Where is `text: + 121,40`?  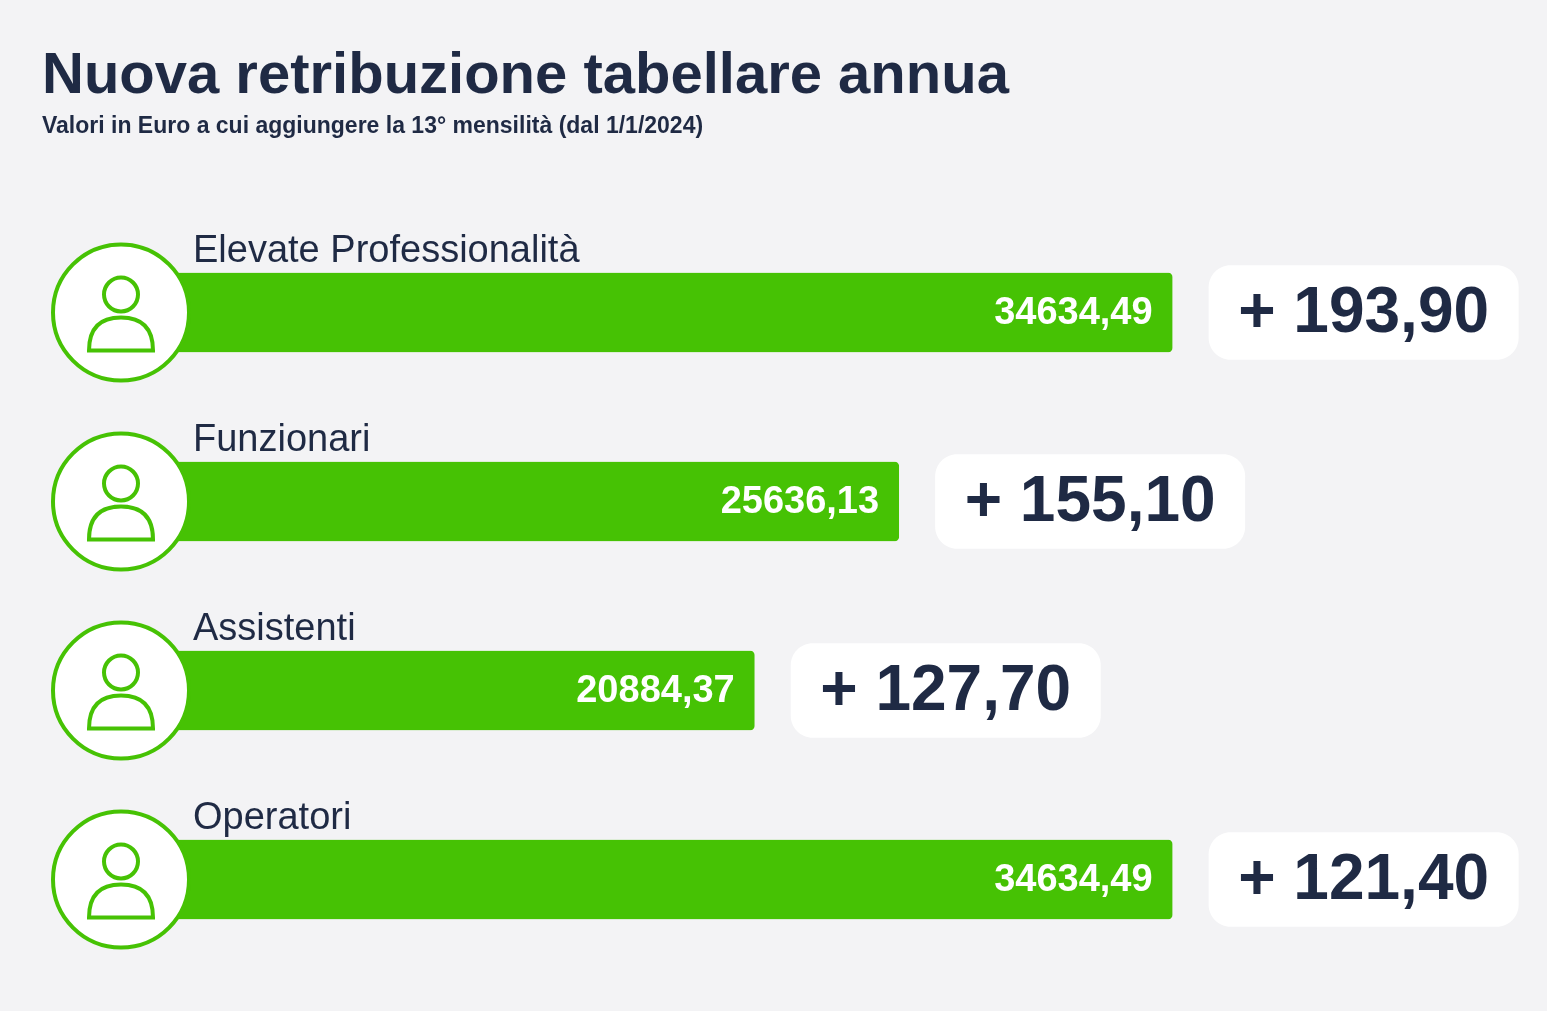 text: + 121,40 is located at coordinates (1364, 876).